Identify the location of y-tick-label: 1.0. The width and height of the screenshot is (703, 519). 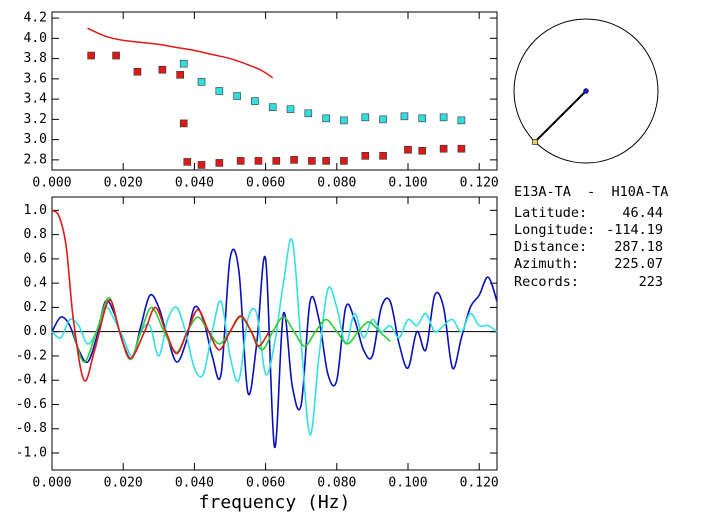
(35, 210).